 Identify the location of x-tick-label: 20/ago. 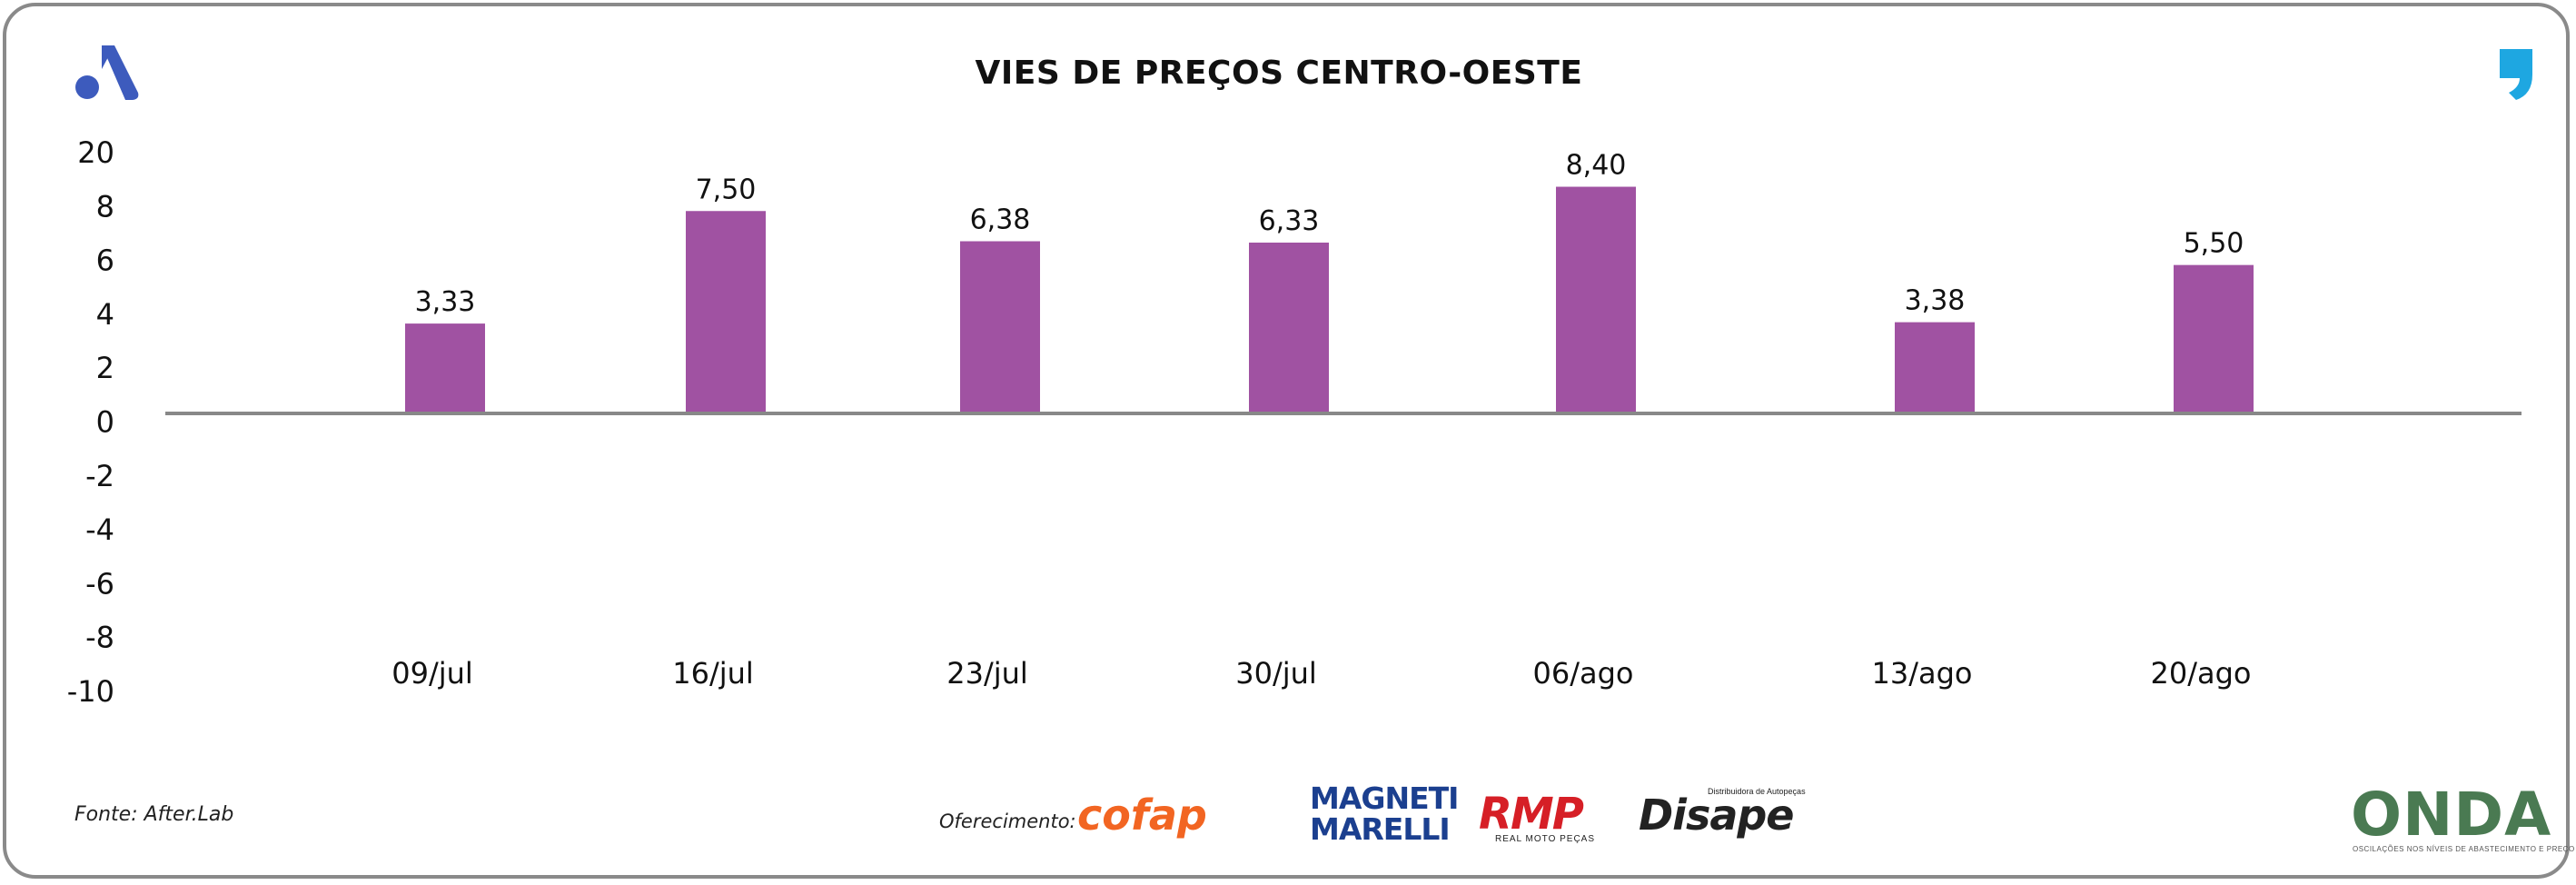
(2201, 673).